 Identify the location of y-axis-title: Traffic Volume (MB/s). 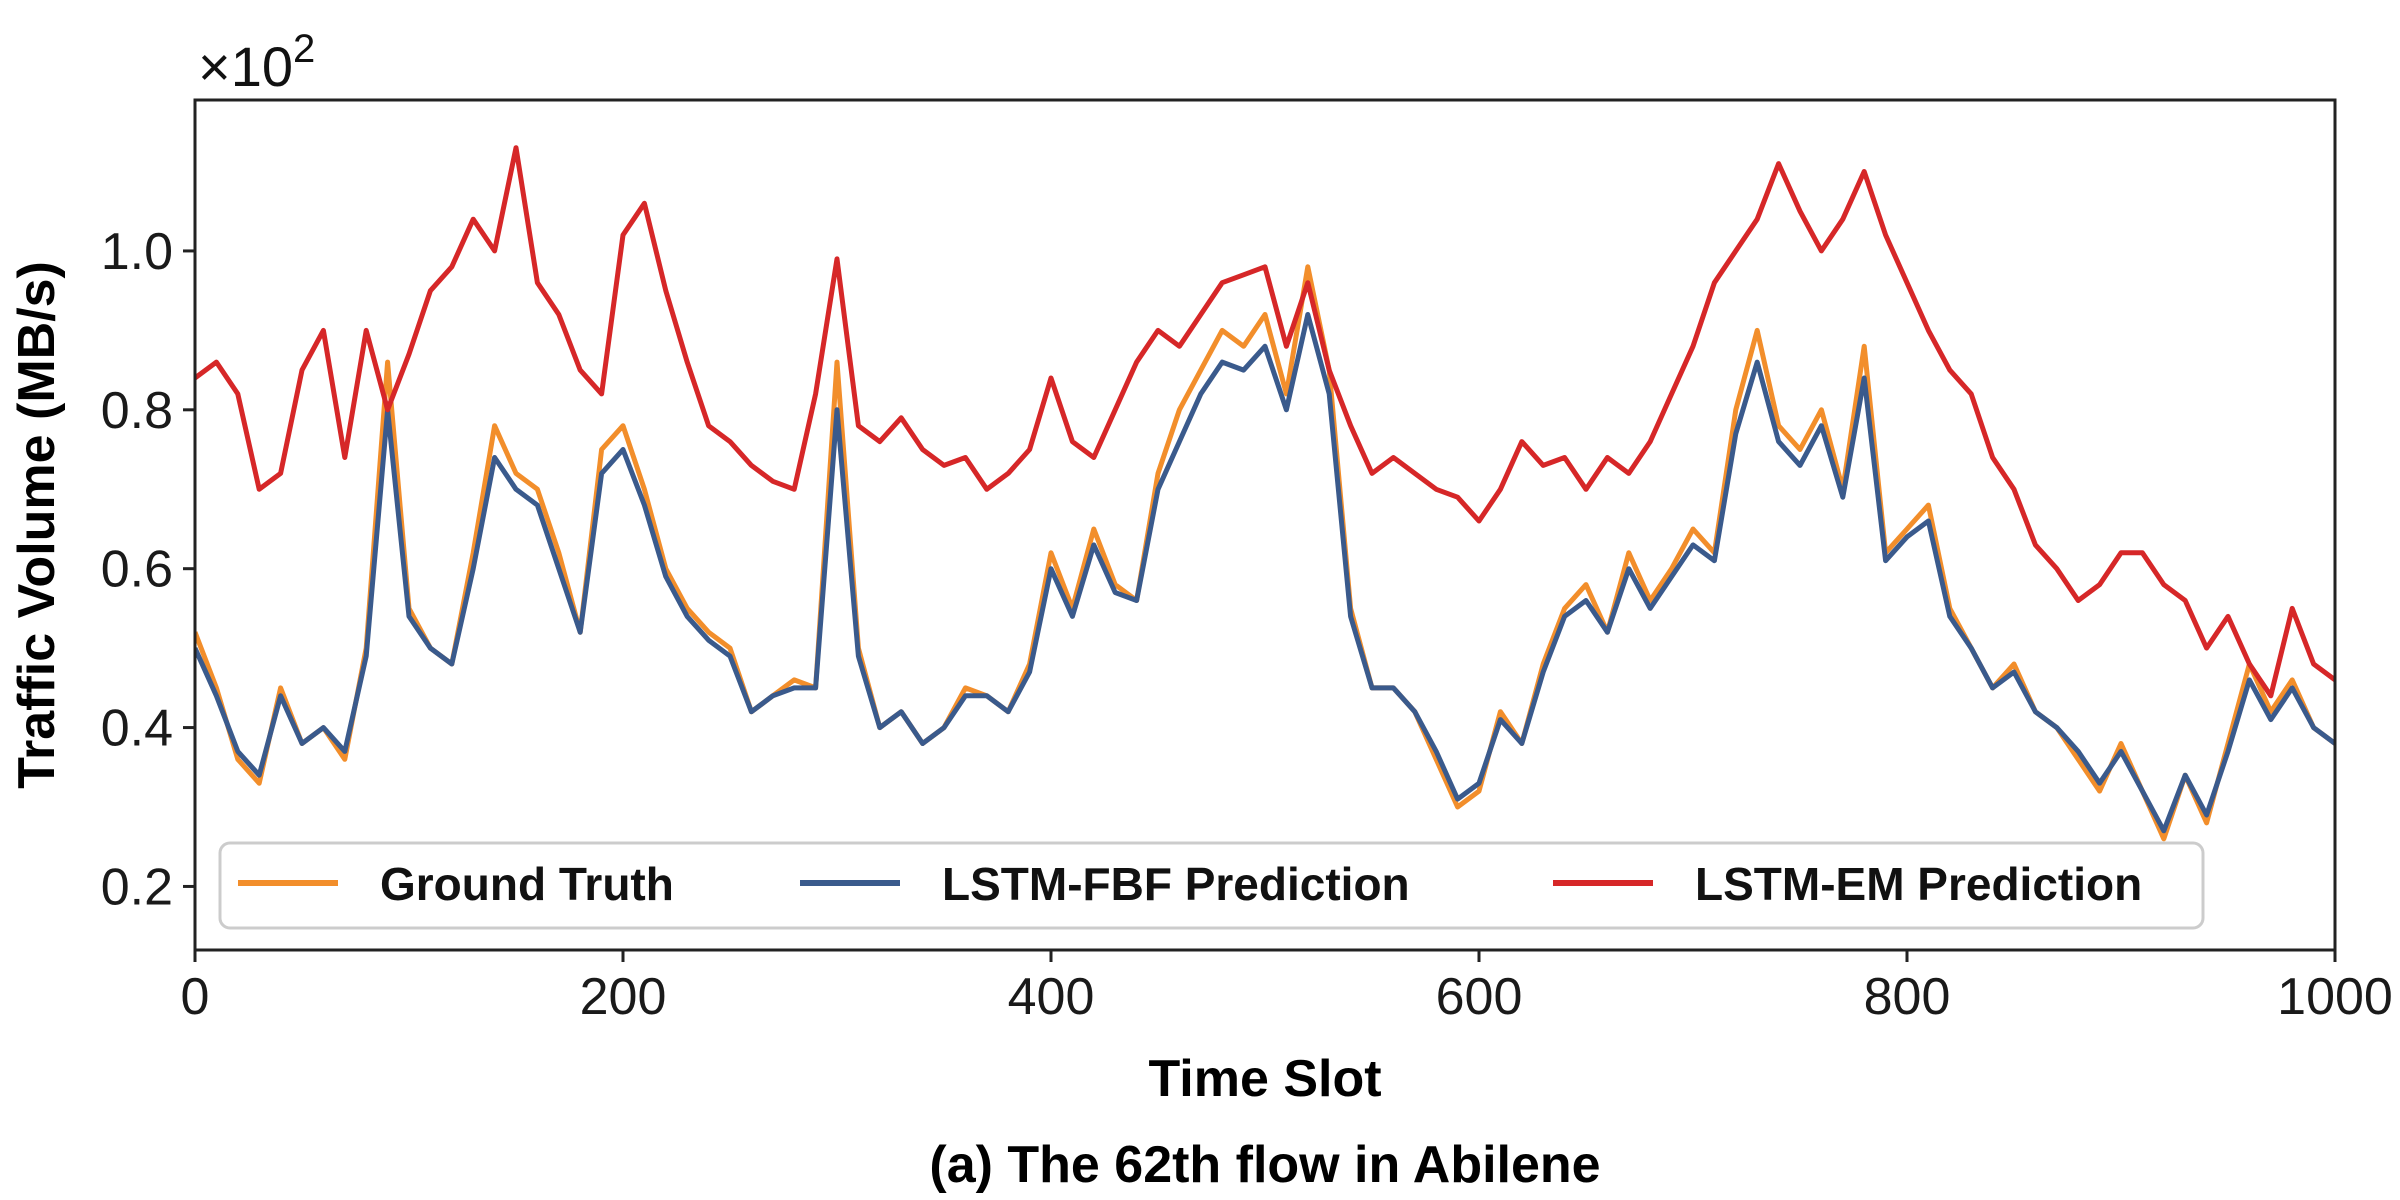
(37, 525).